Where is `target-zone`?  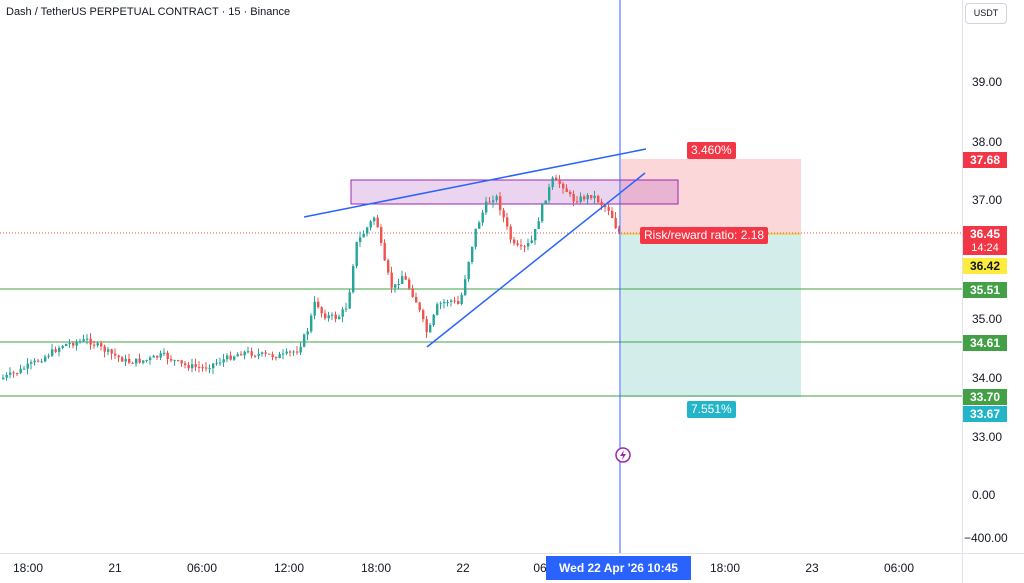
target-zone is located at coordinates (711, 196).